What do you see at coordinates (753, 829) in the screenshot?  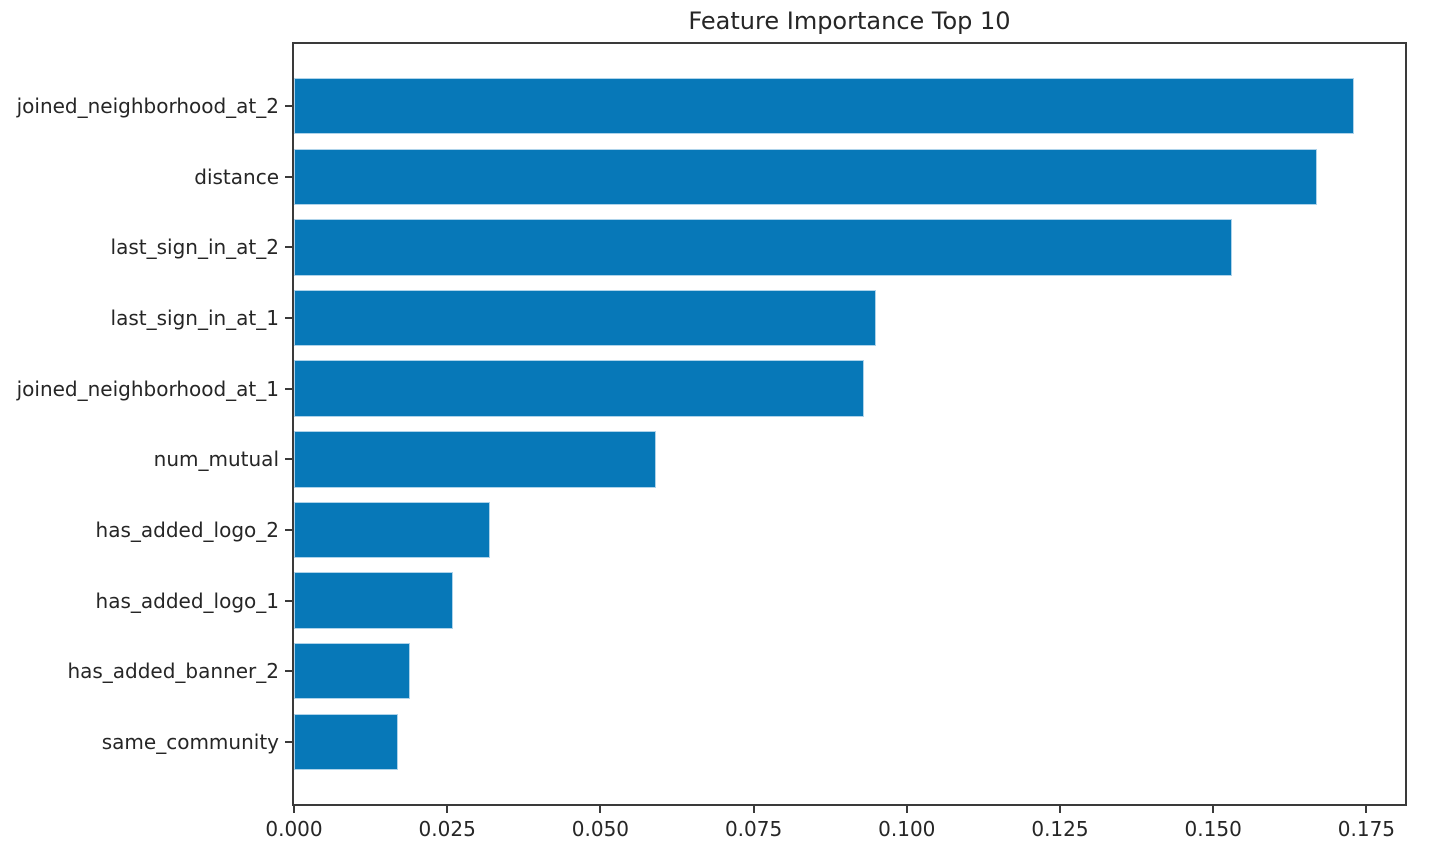 I see `x-tick-label-0.075: 0.075` at bounding box center [753, 829].